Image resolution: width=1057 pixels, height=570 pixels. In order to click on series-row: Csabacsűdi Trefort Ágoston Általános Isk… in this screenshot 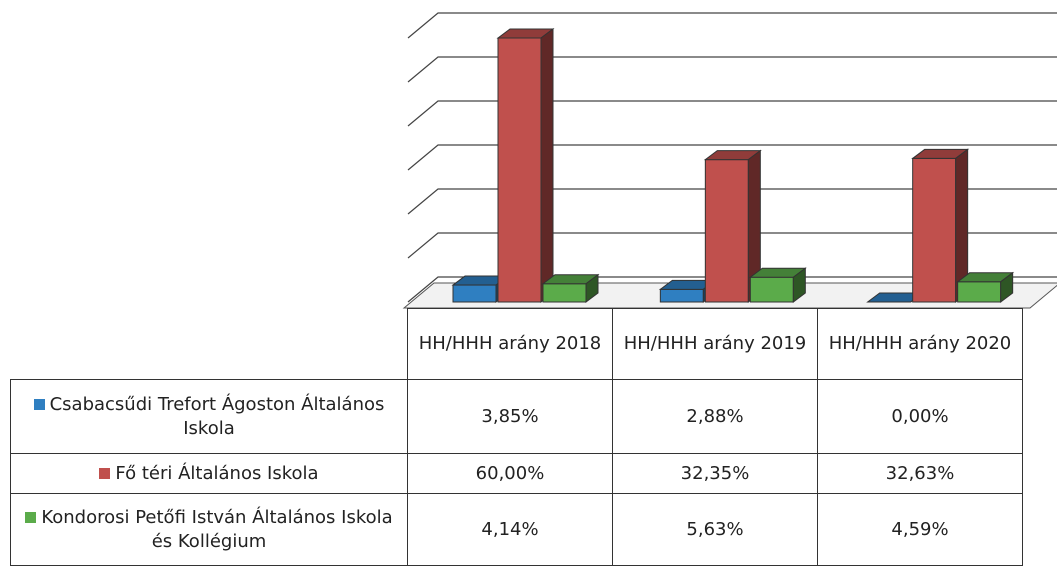, I will do `click(516, 416)`.